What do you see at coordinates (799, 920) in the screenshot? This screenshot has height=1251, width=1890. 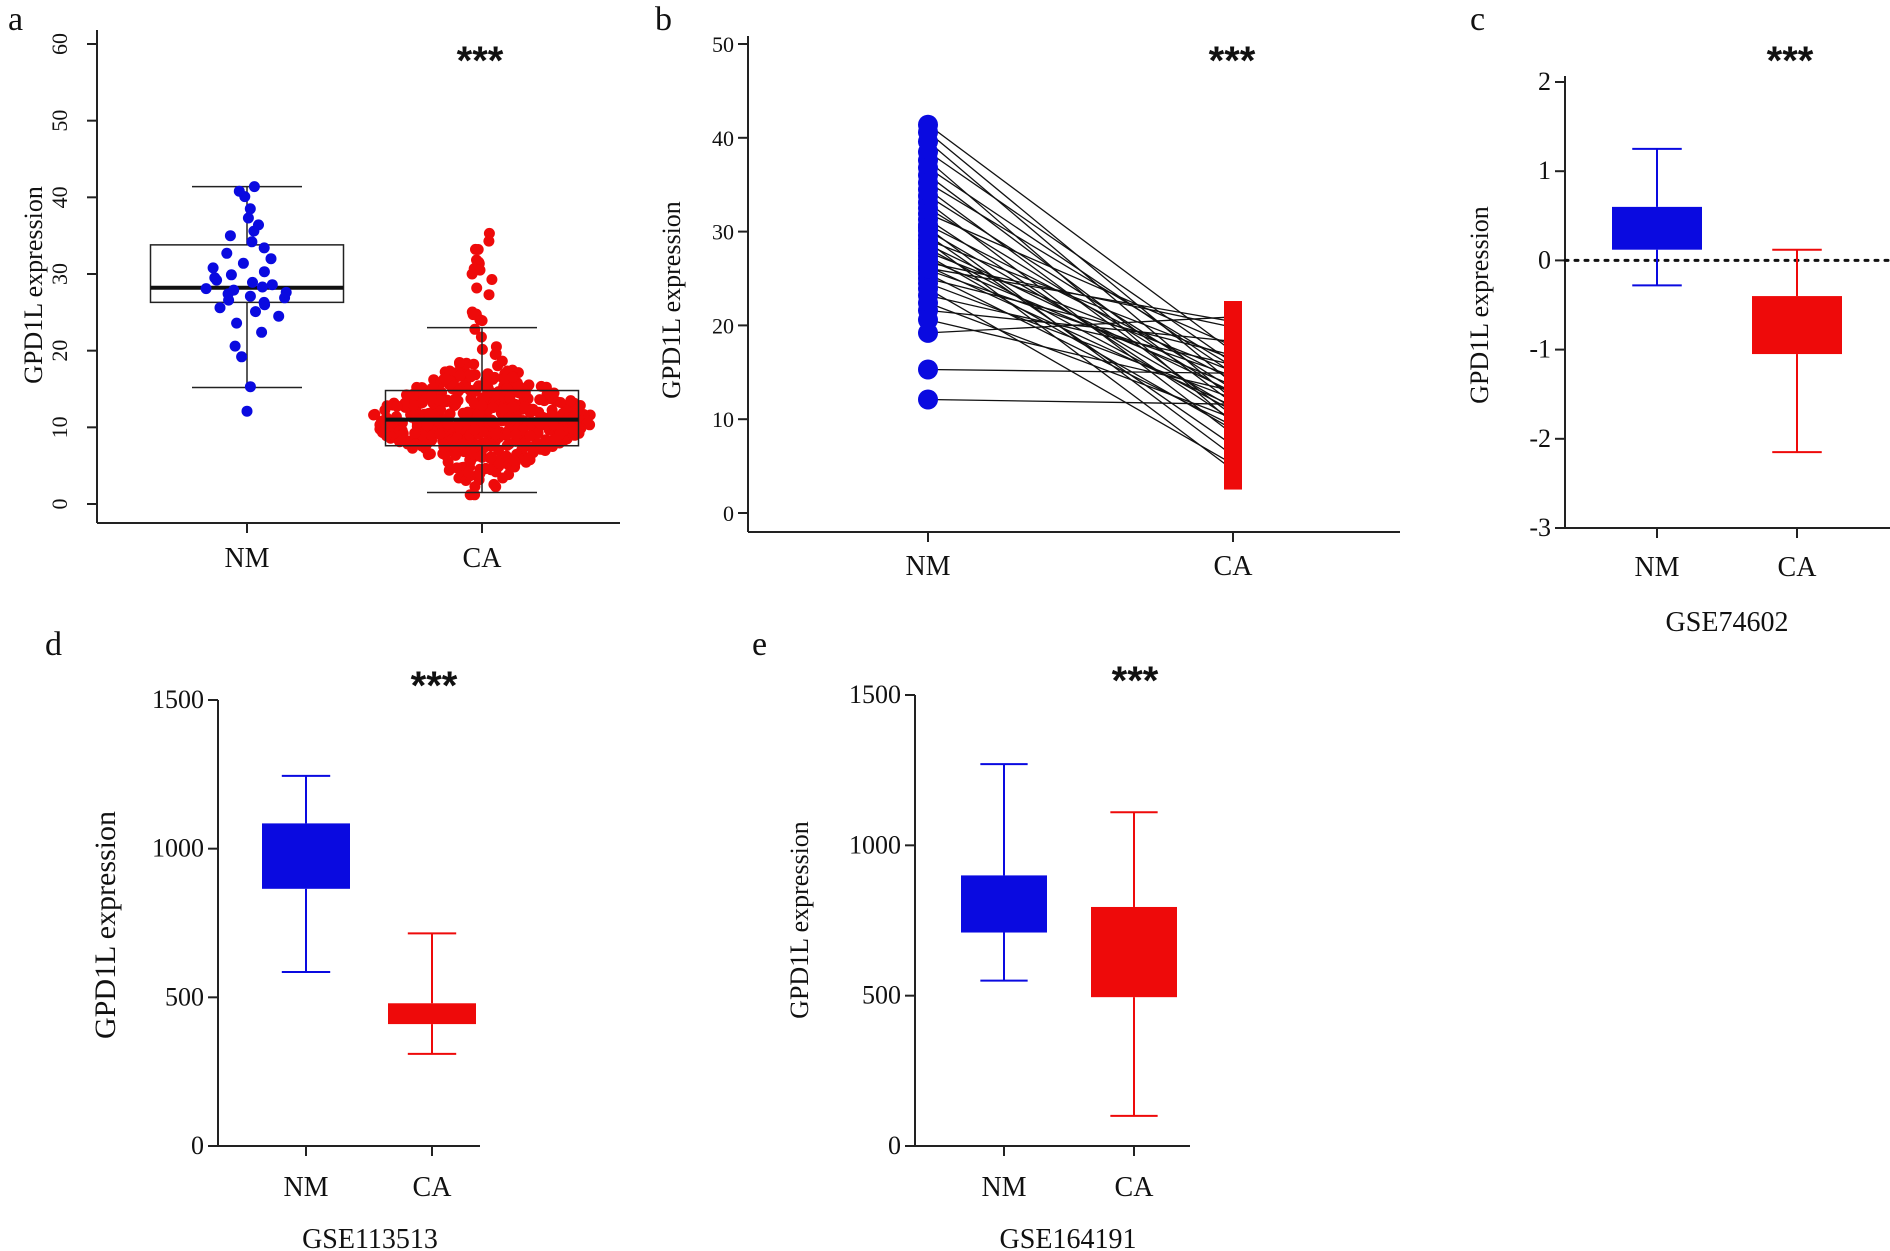 I see `y-axis-title: GPD1L expression` at bounding box center [799, 920].